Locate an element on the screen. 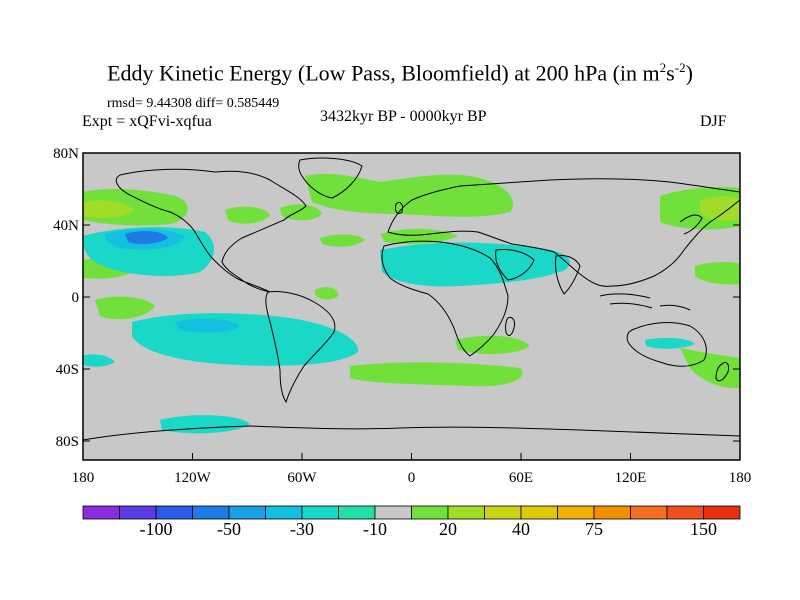  lat-labels: 80N 40N 0 40S 80S is located at coordinates (66, 298).